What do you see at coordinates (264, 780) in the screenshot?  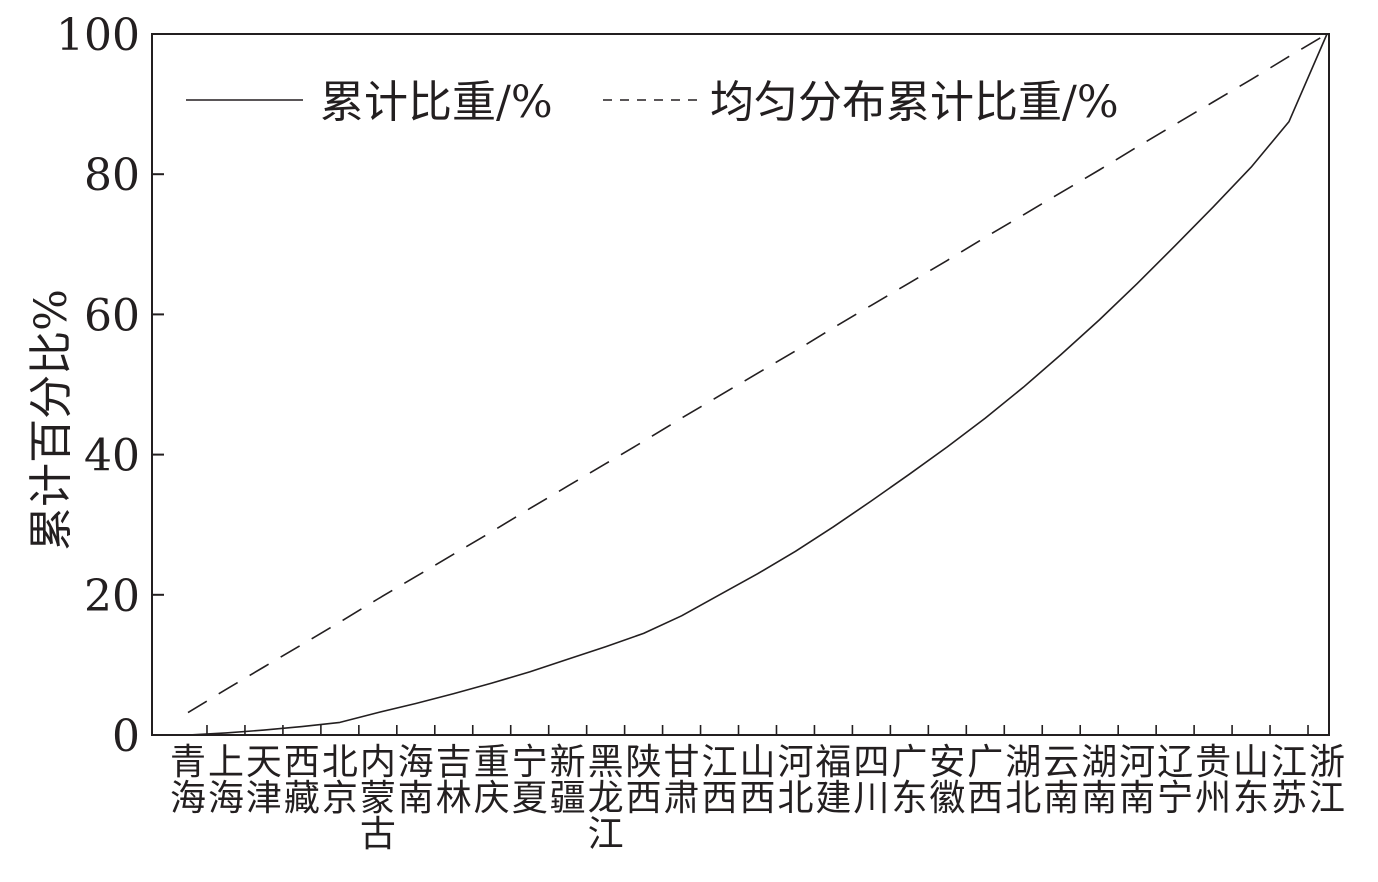 I see `x-tick-label: 天津` at bounding box center [264, 780].